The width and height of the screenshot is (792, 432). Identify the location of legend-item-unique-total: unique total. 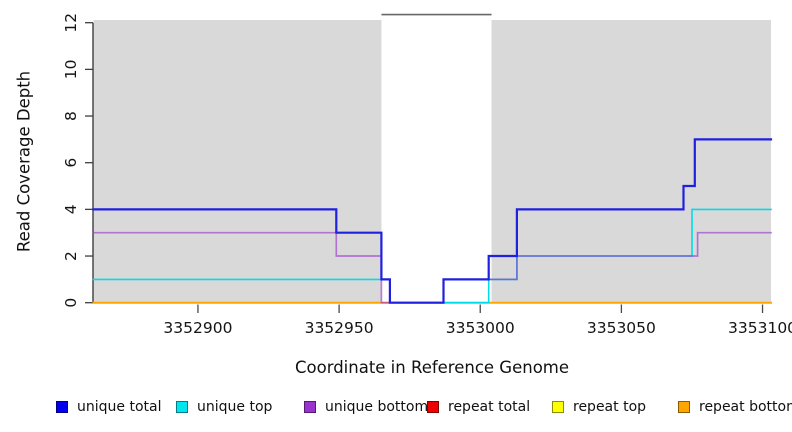
(108, 407).